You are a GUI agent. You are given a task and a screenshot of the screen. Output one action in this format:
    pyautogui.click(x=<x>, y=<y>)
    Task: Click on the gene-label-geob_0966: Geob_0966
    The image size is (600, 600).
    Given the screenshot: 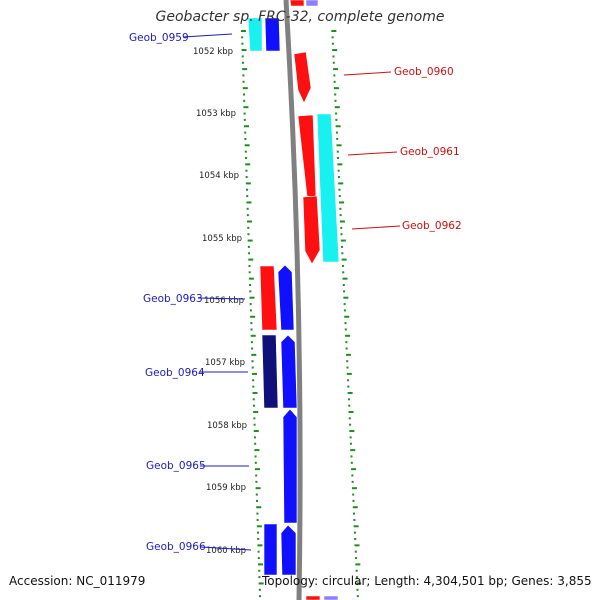 What is the action you would take?
    pyautogui.click(x=176, y=547)
    